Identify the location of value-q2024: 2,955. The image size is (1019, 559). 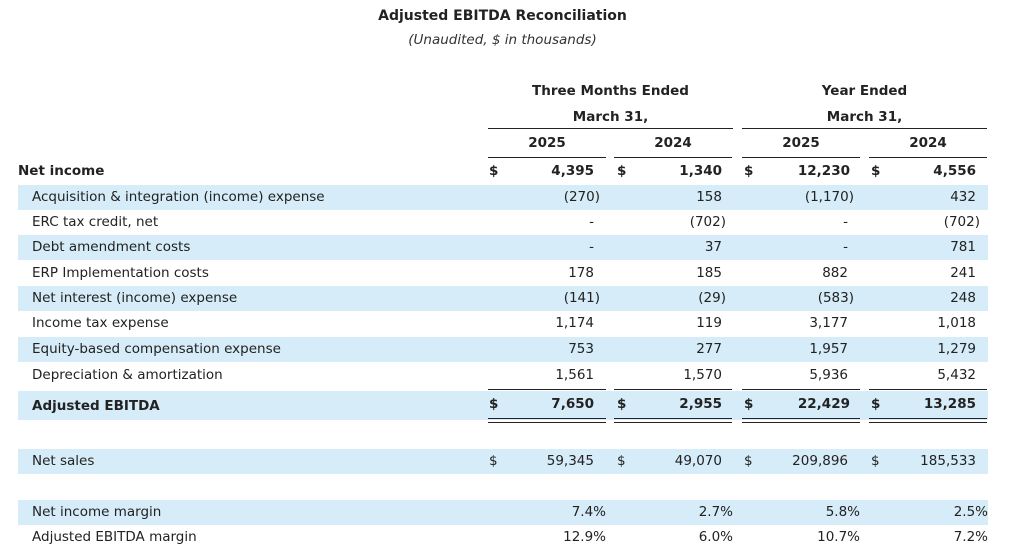
(700, 404).